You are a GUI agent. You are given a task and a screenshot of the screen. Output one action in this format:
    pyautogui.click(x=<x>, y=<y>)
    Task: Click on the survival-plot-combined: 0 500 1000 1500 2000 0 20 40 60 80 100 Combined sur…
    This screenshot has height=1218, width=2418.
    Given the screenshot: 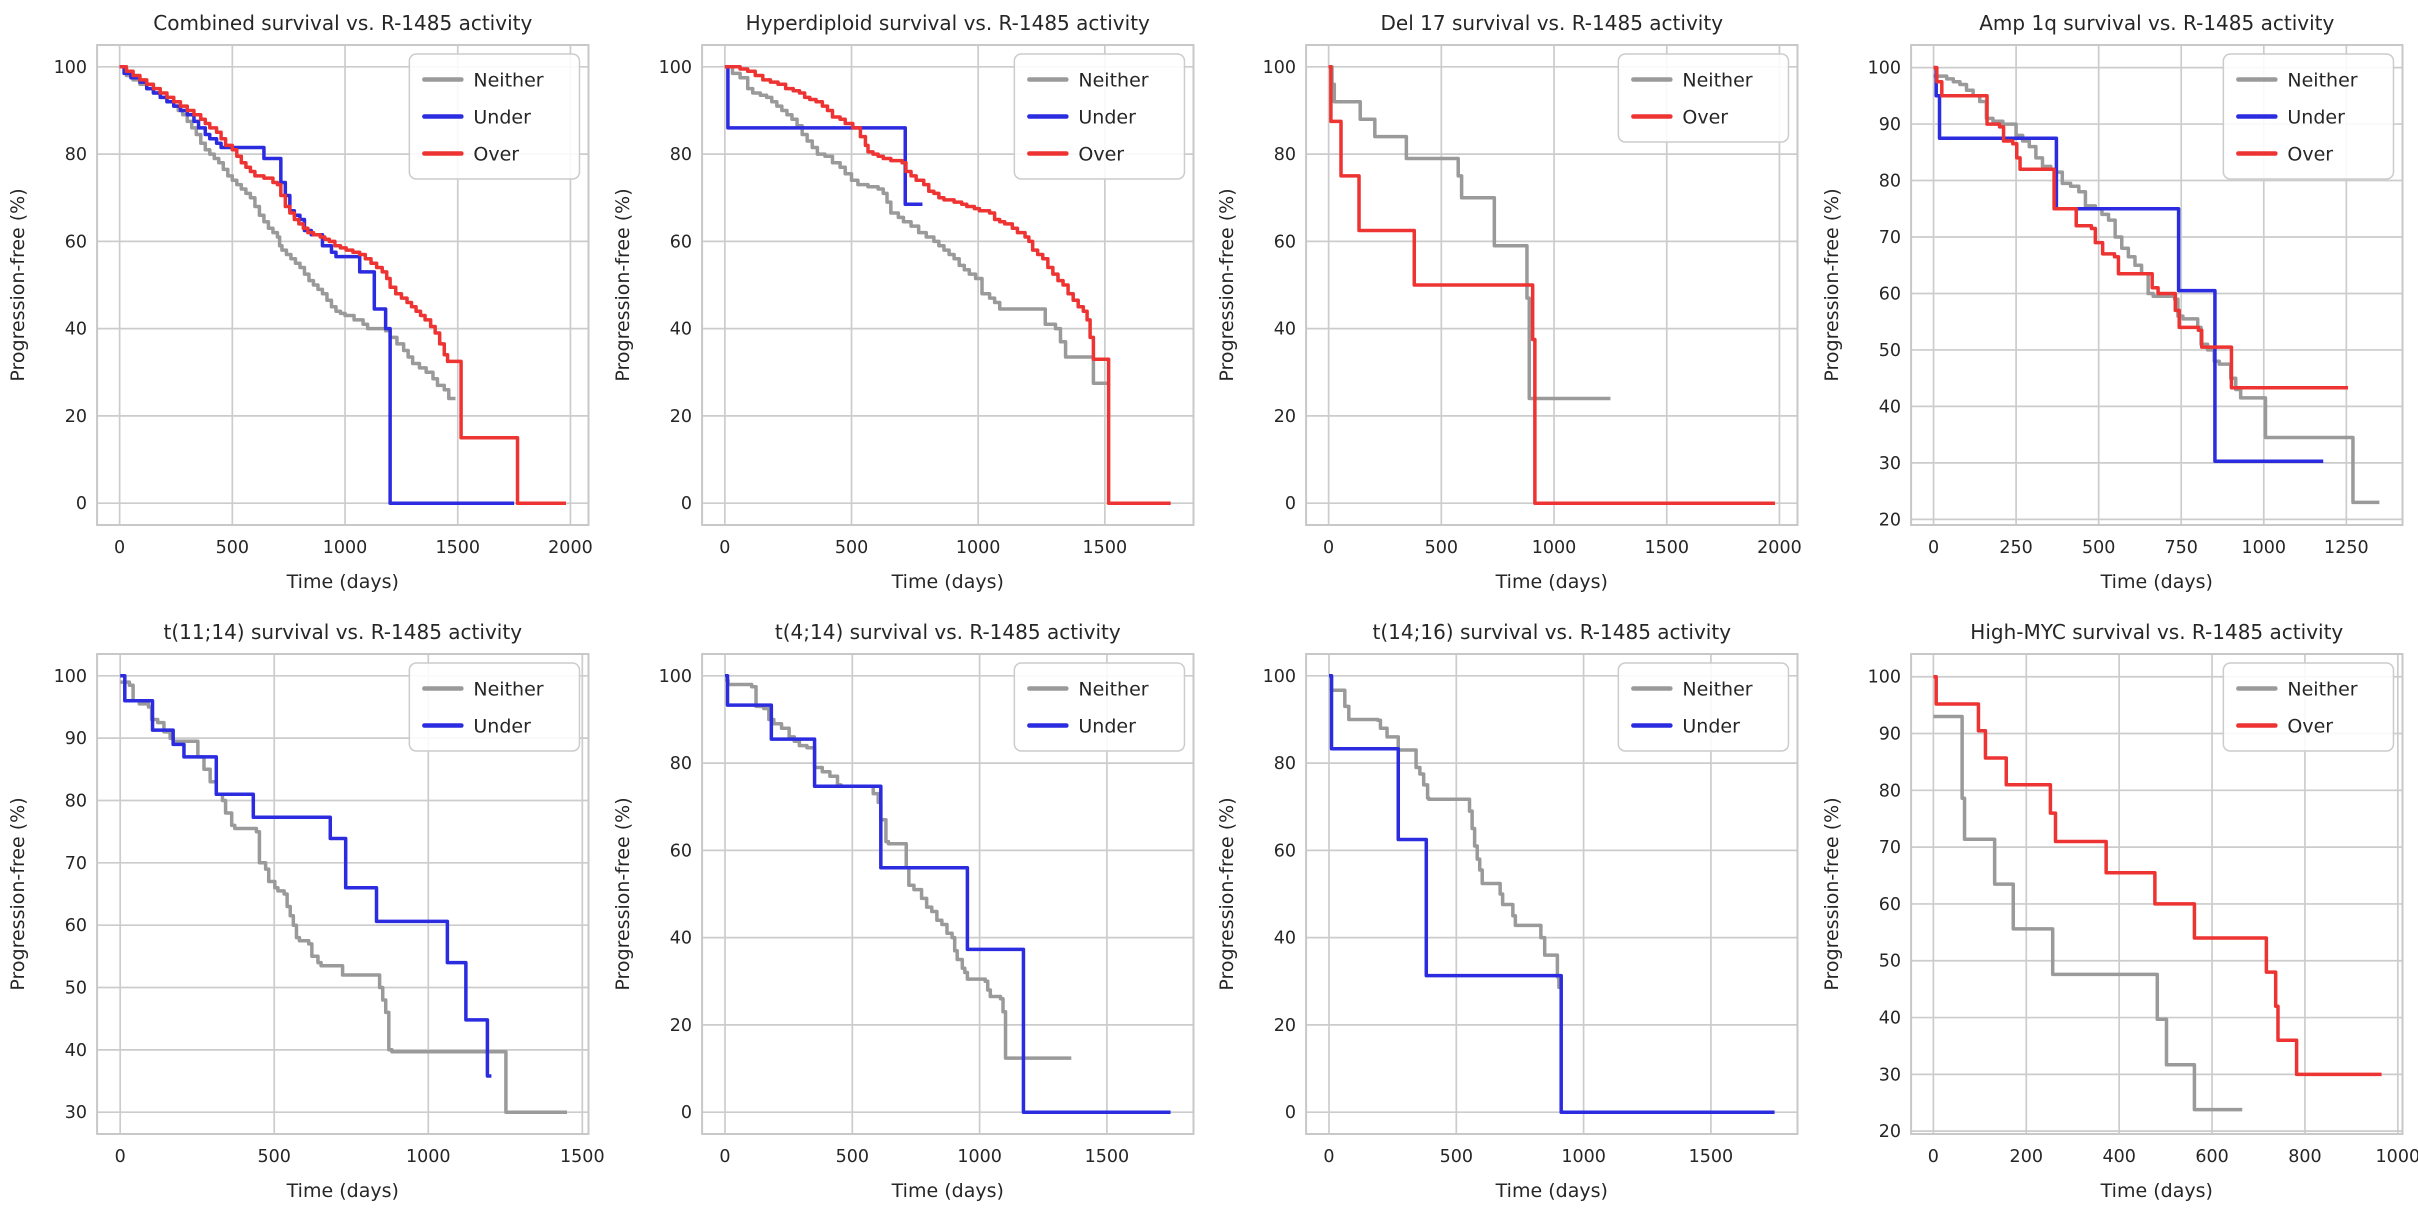 What is the action you would take?
    pyautogui.click(x=302, y=304)
    